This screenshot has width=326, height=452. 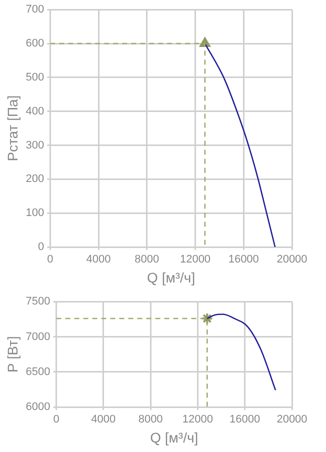 I want to click on y-tick-label: 200, so click(x=35, y=179).